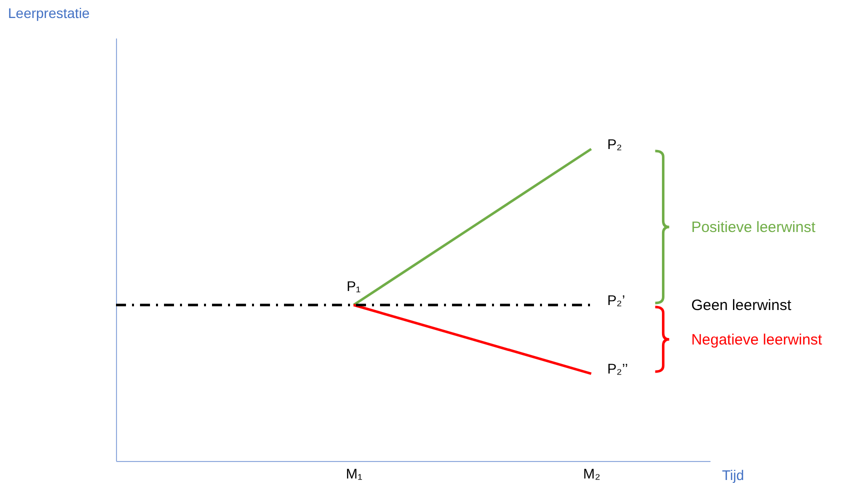 Image resolution: width=858 pixels, height=483 pixels. What do you see at coordinates (591, 474) in the screenshot?
I see `x-tick-label: M₂` at bounding box center [591, 474].